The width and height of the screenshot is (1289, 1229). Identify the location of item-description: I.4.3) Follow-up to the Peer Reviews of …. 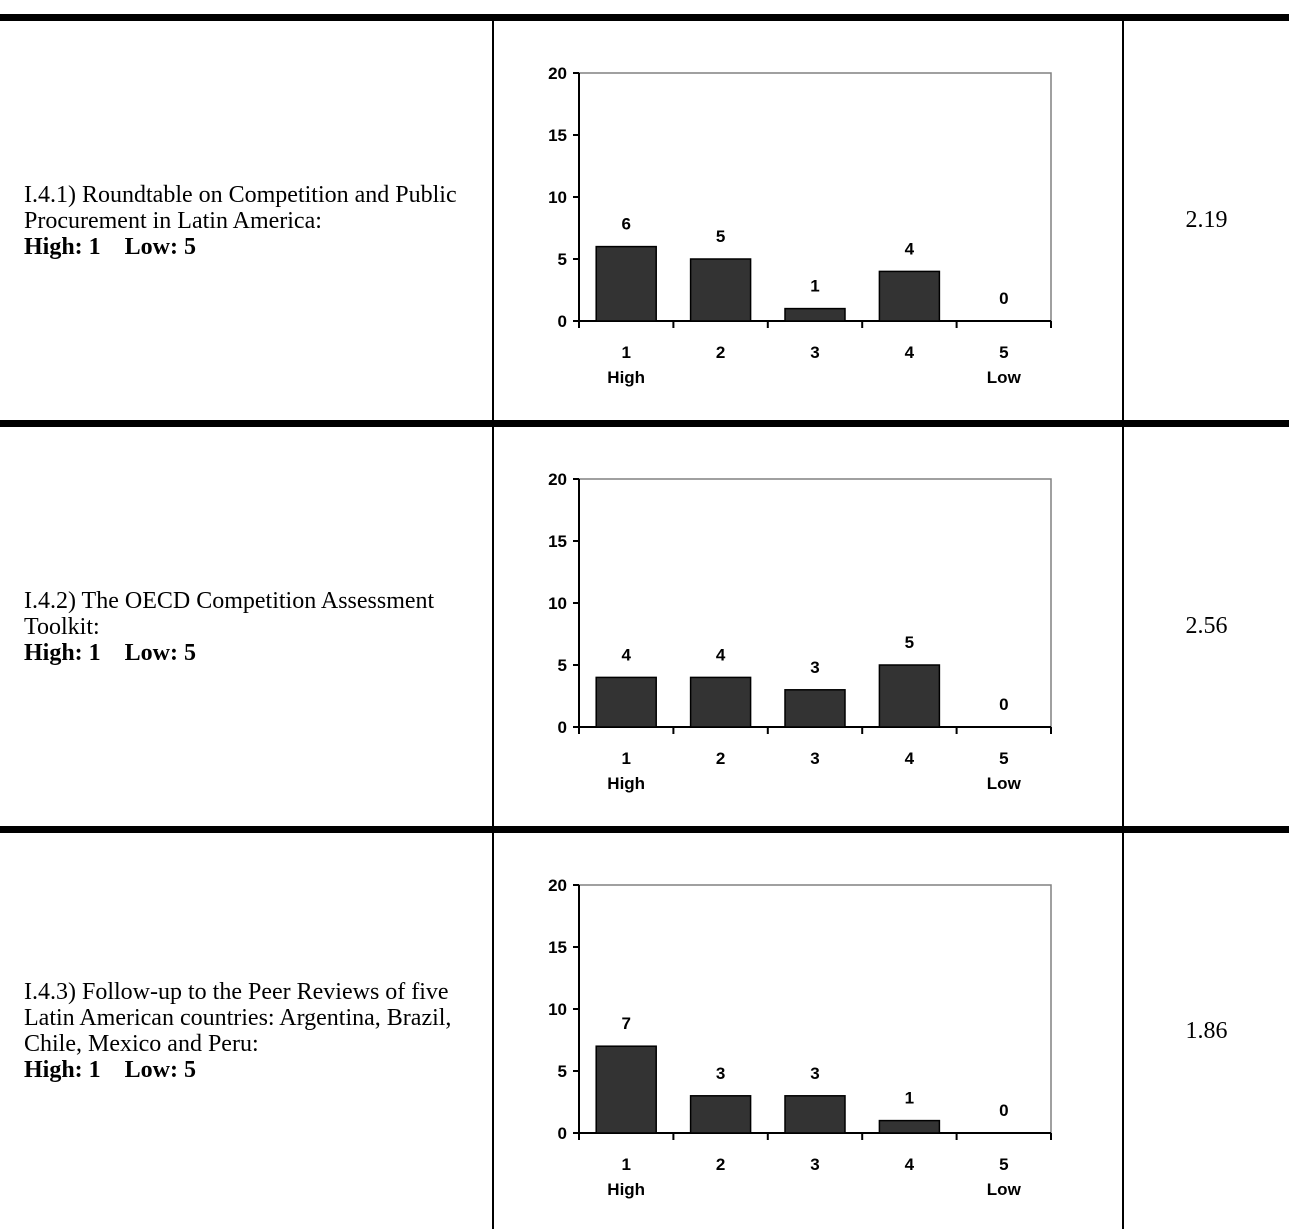
(254, 1031).